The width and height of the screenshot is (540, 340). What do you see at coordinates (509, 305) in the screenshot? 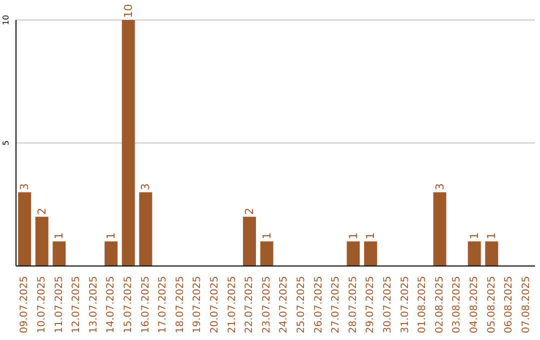
I see `x-tick-label: 06.08.2025` at bounding box center [509, 305].